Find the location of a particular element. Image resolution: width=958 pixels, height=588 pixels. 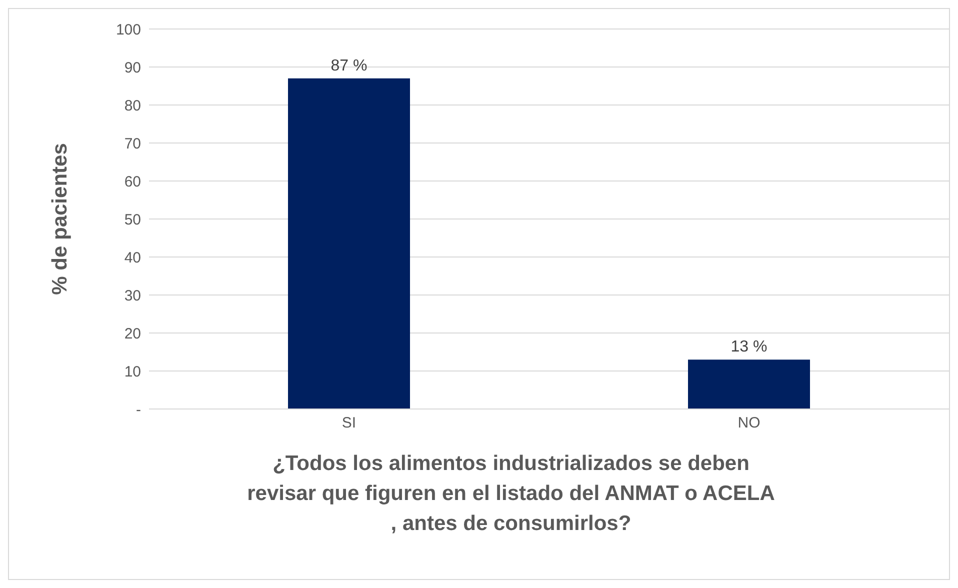

x-axis-title: ¿Todos los alimentos industrializados se deben revisar que figuren en el listado del ANMAT o ACELA , antes de consumirlos? is located at coordinates (511, 494).